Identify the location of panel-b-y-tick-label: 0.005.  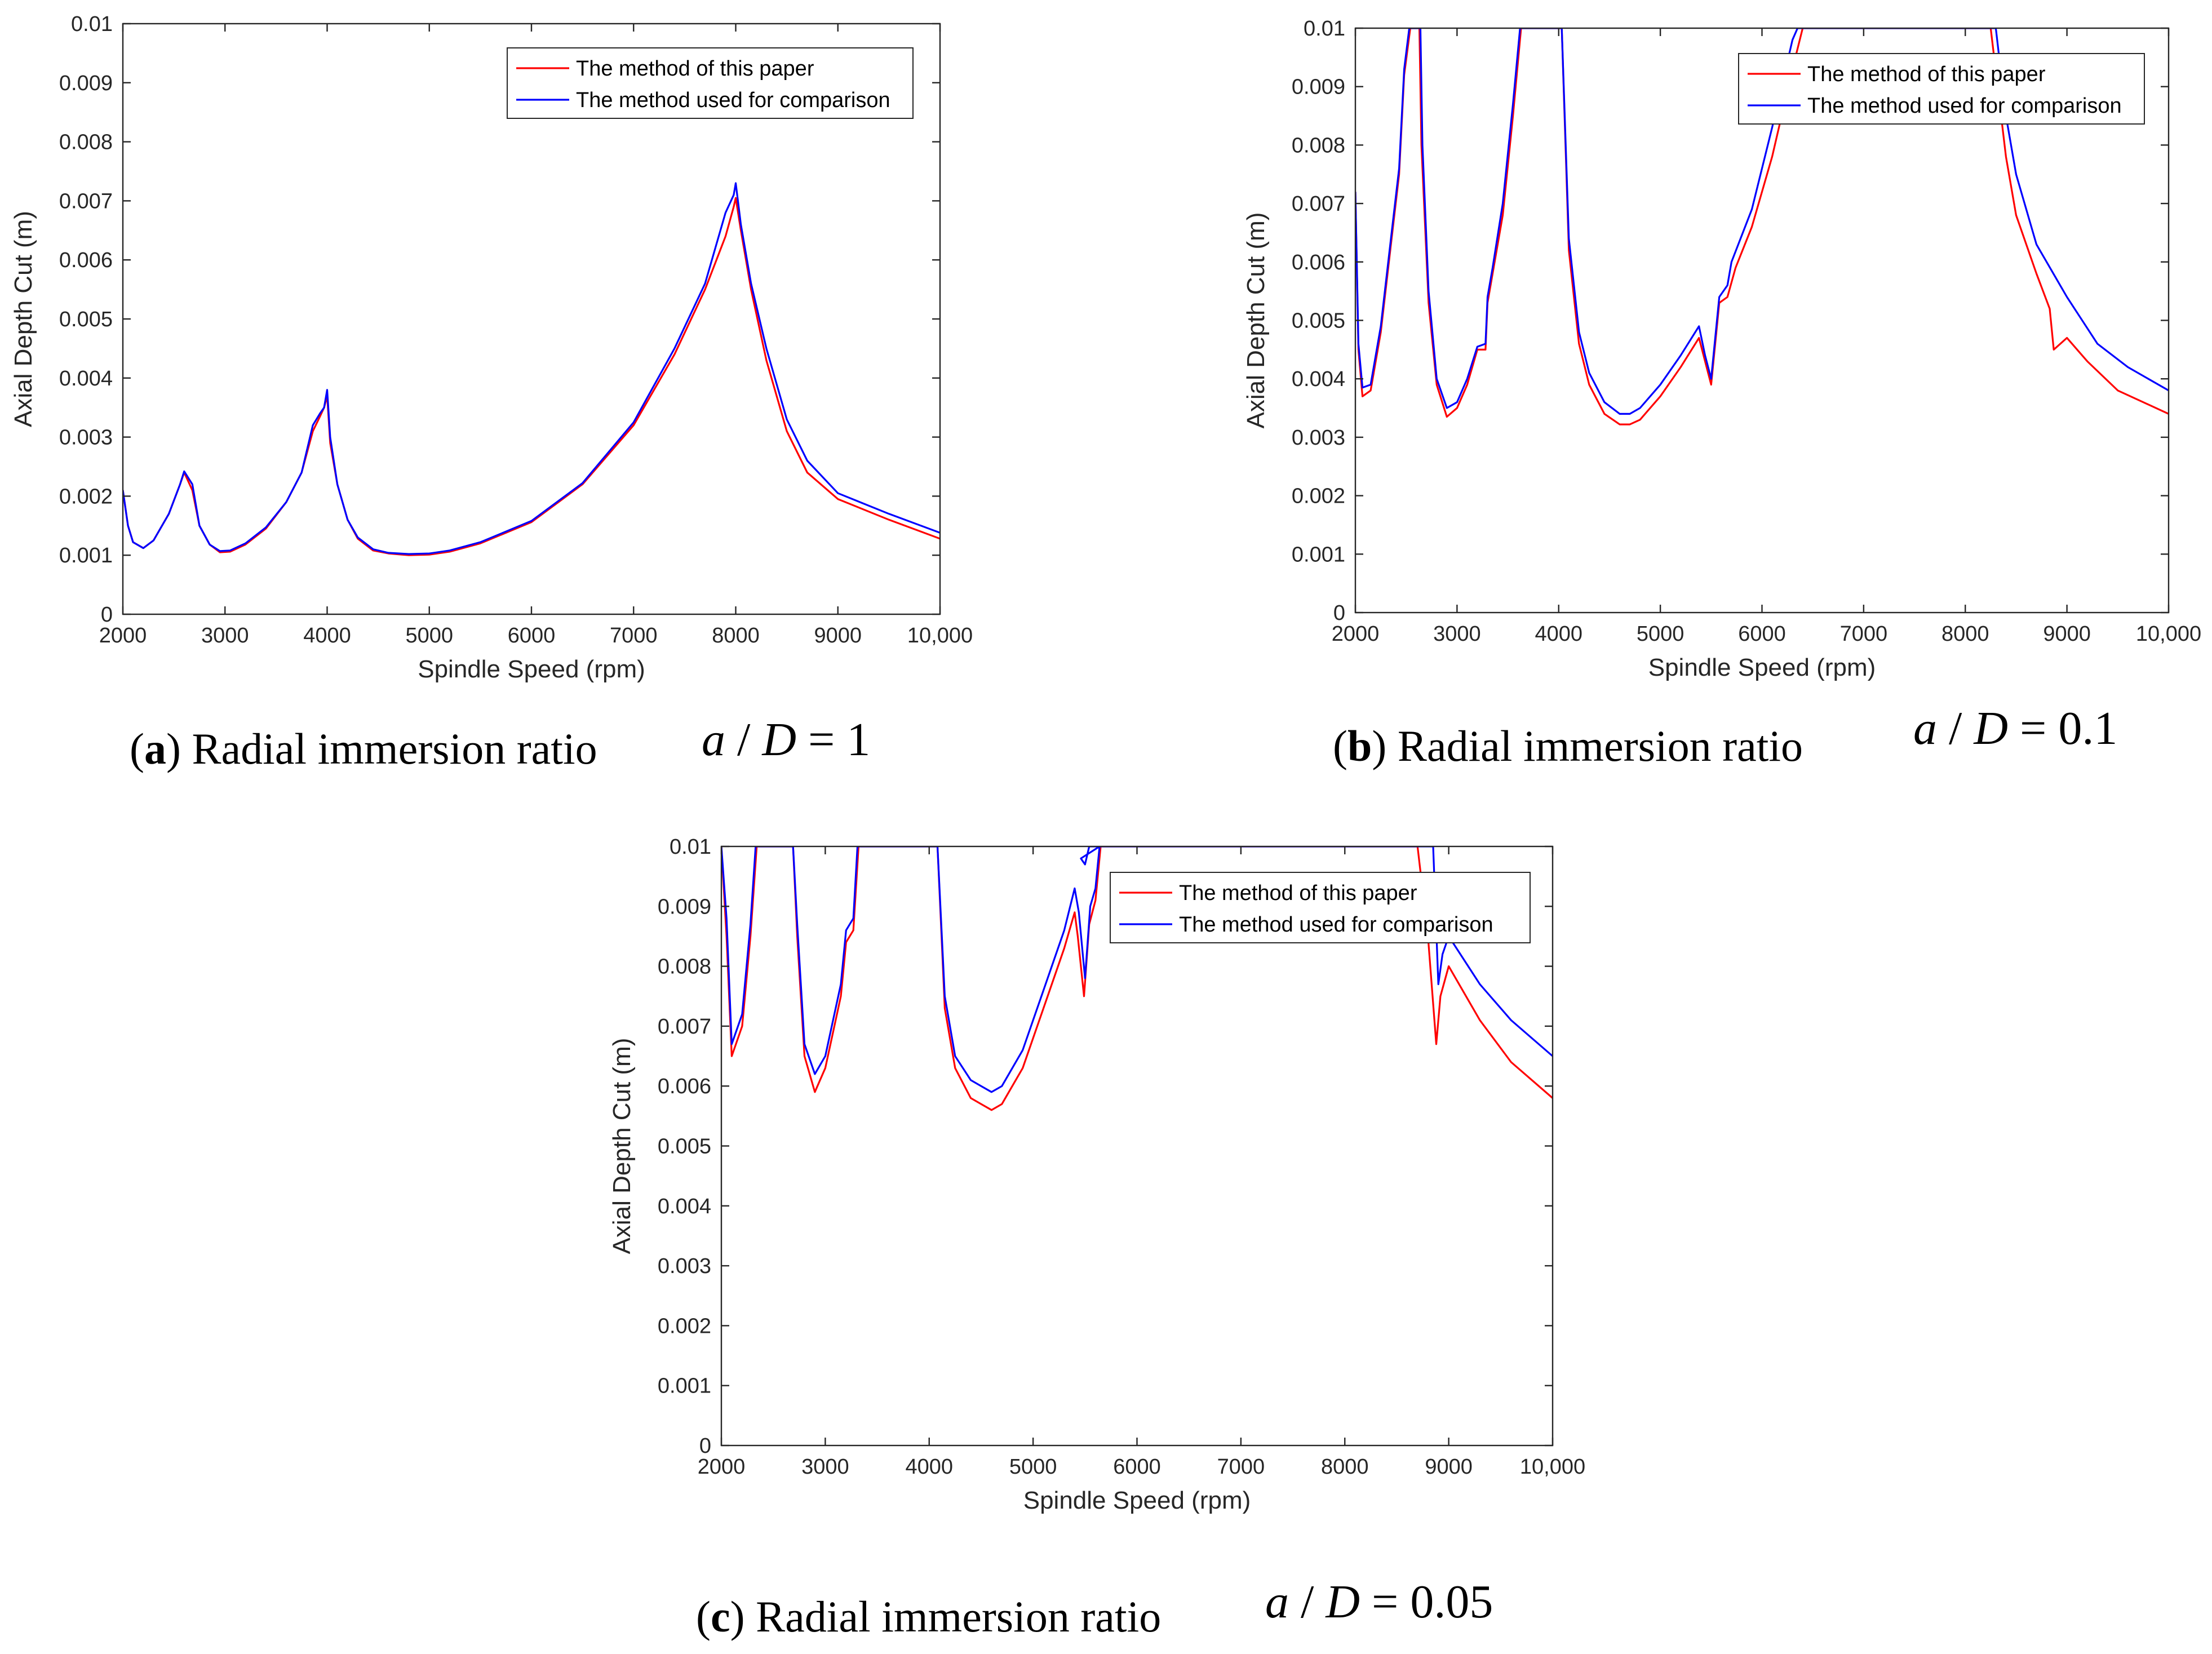
(1319, 321).